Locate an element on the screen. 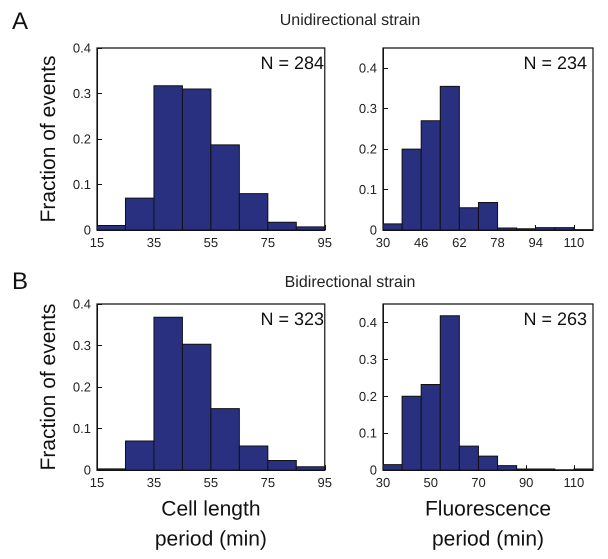 Image resolution: width=608 pixels, height=559 pixels. x-axis-title: Cell length period (min) is located at coordinates (210, 524).